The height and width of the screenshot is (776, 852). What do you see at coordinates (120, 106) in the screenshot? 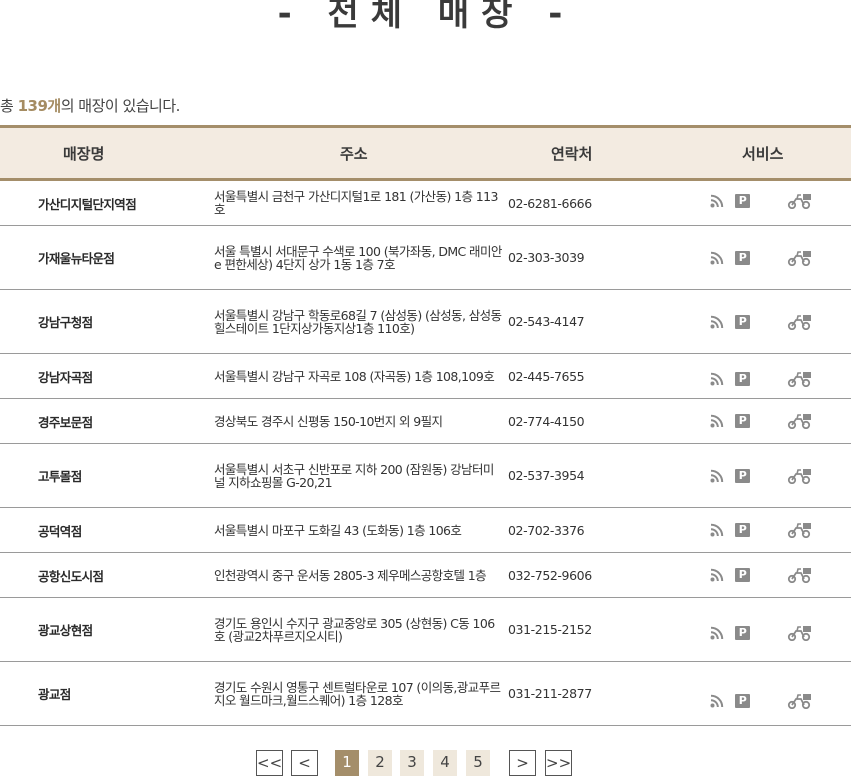
I see `count-suffix: 의 매장이 있습니다.` at bounding box center [120, 106].